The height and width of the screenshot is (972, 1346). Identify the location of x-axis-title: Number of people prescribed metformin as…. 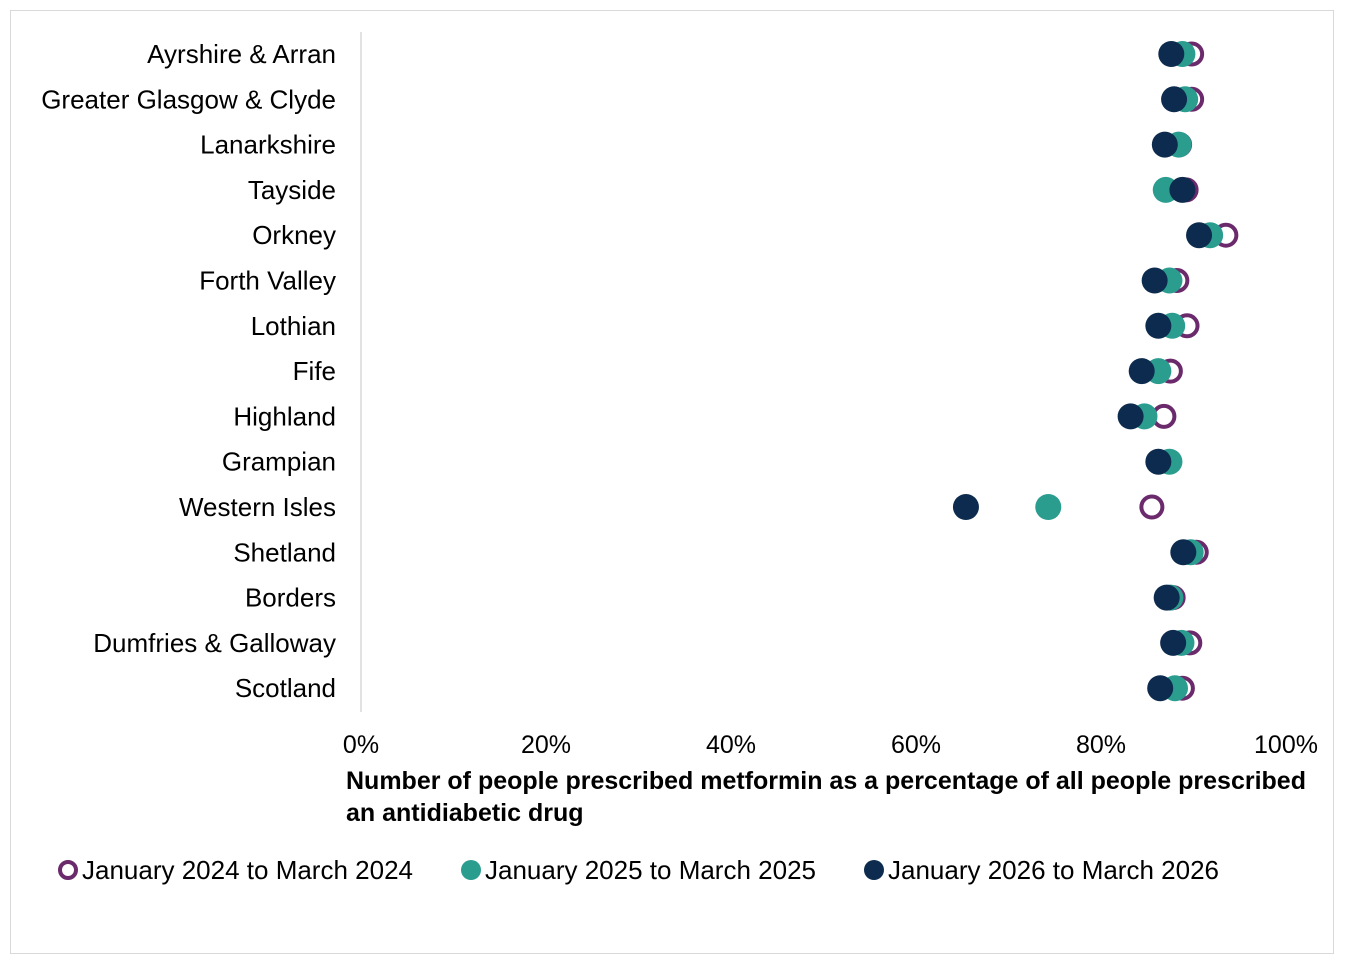
(826, 797).